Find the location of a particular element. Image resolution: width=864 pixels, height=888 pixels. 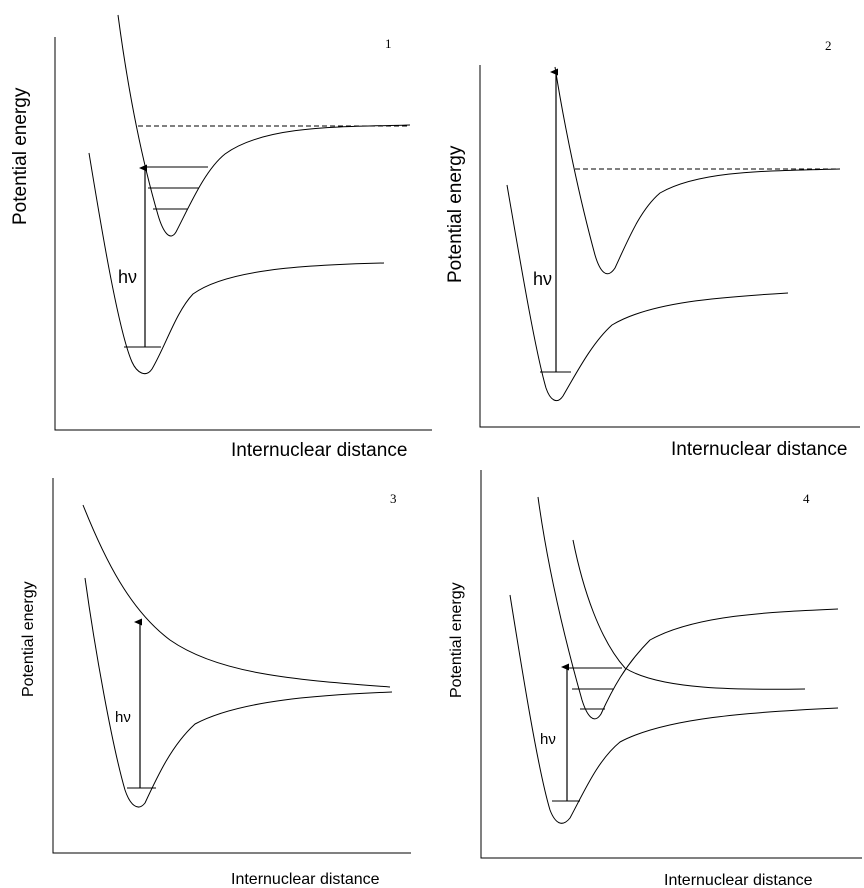

panel-1-excited-state-curve is located at coordinates (264, 125).